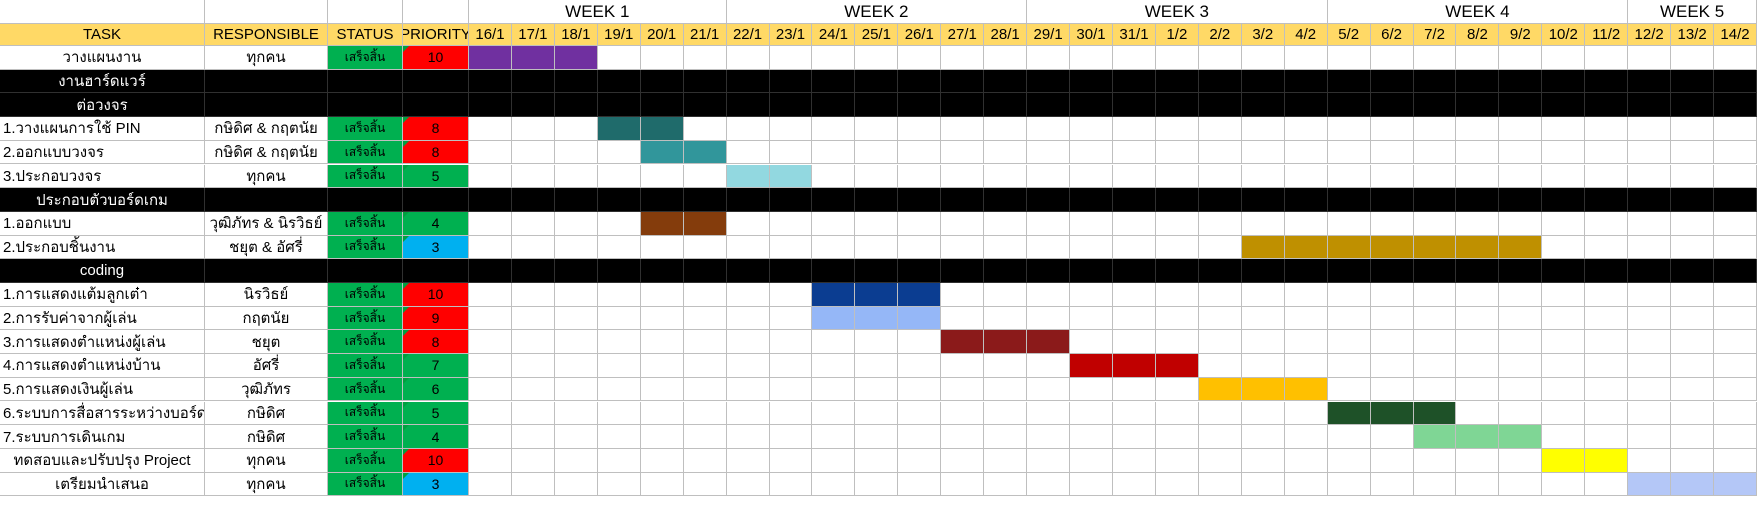  What do you see at coordinates (436, 389) in the screenshot?
I see `priority-cell: 6` at bounding box center [436, 389].